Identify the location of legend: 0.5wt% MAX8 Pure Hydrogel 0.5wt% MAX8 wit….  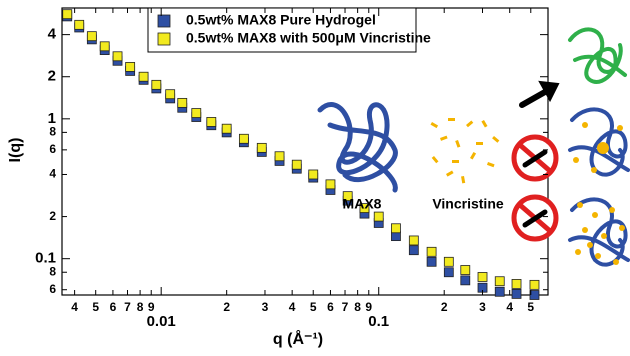
(289, 30).